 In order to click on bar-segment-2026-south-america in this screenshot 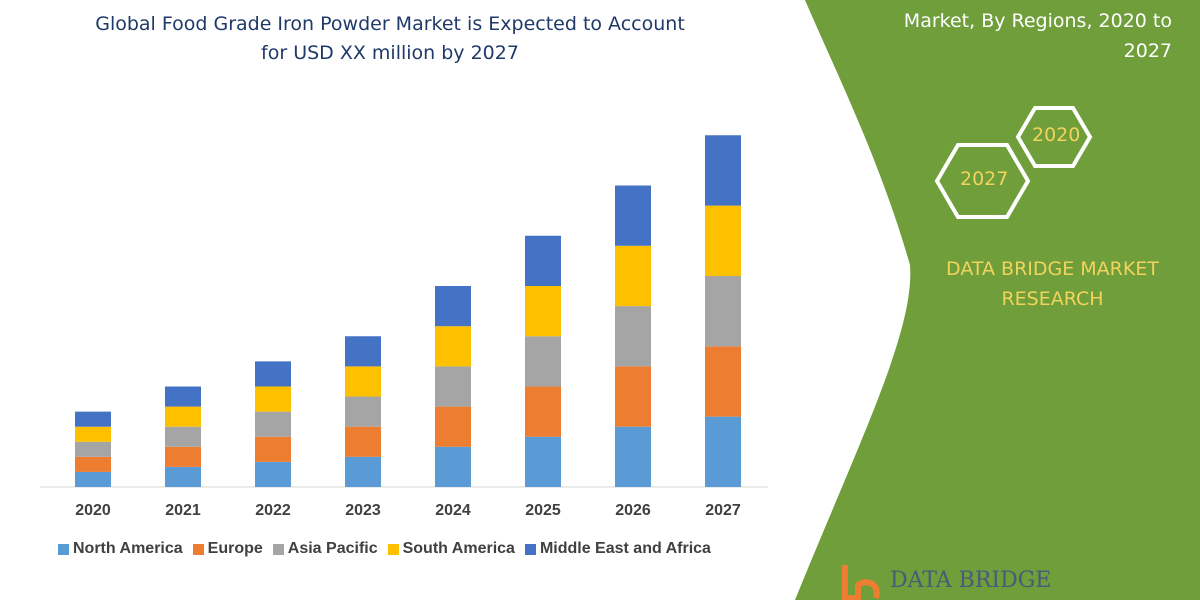, I will do `click(633, 276)`.